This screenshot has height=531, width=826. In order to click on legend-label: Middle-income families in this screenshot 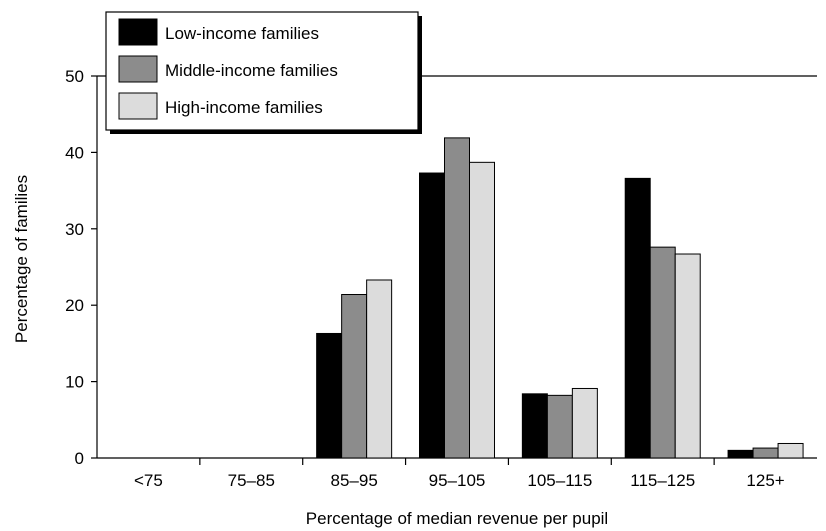, I will do `click(251, 70)`.